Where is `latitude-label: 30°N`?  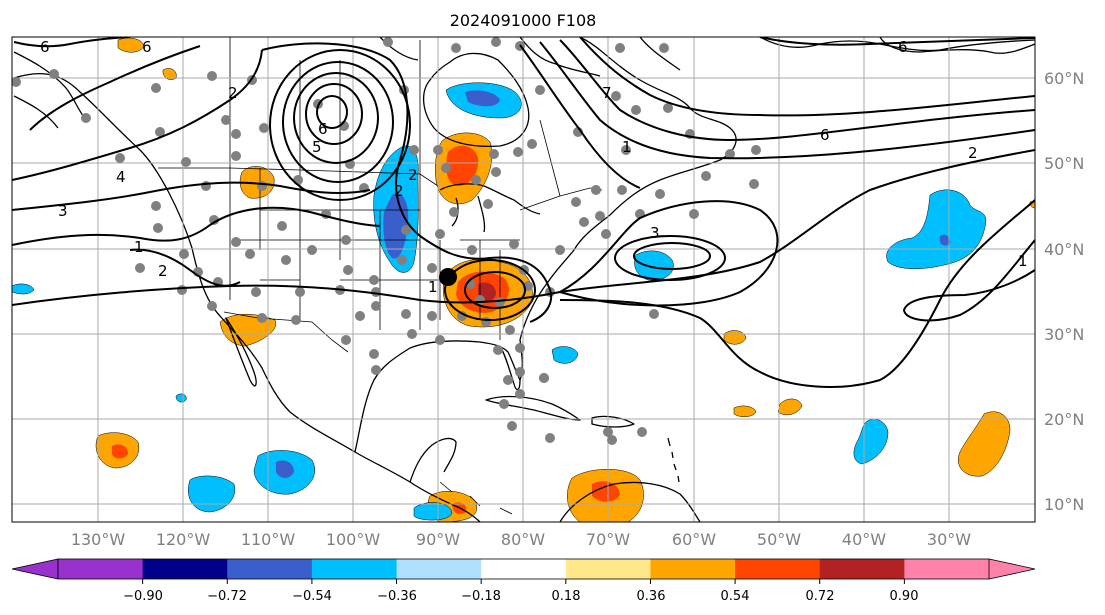 latitude-label: 30°N is located at coordinates (1064, 334).